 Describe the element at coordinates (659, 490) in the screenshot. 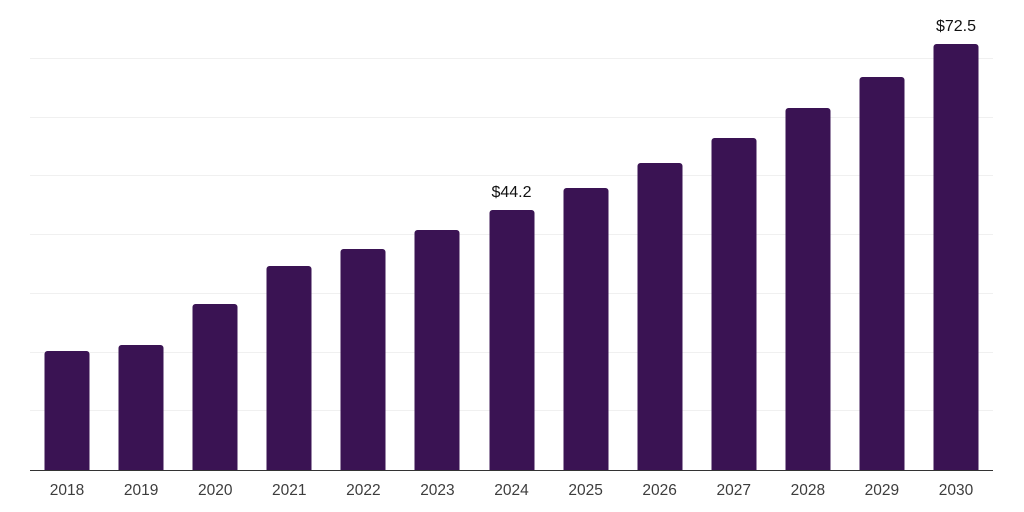

I see `x-tick-label-2026: 2026` at that location.